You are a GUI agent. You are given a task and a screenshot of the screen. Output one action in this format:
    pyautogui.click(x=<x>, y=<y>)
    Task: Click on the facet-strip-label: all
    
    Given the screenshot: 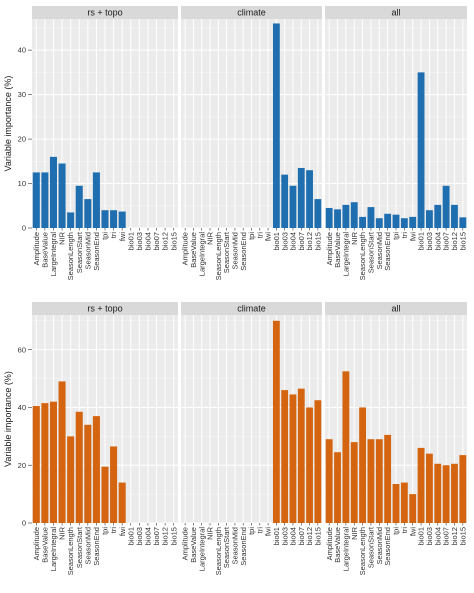 What is the action you would take?
    pyautogui.click(x=395, y=309)
    